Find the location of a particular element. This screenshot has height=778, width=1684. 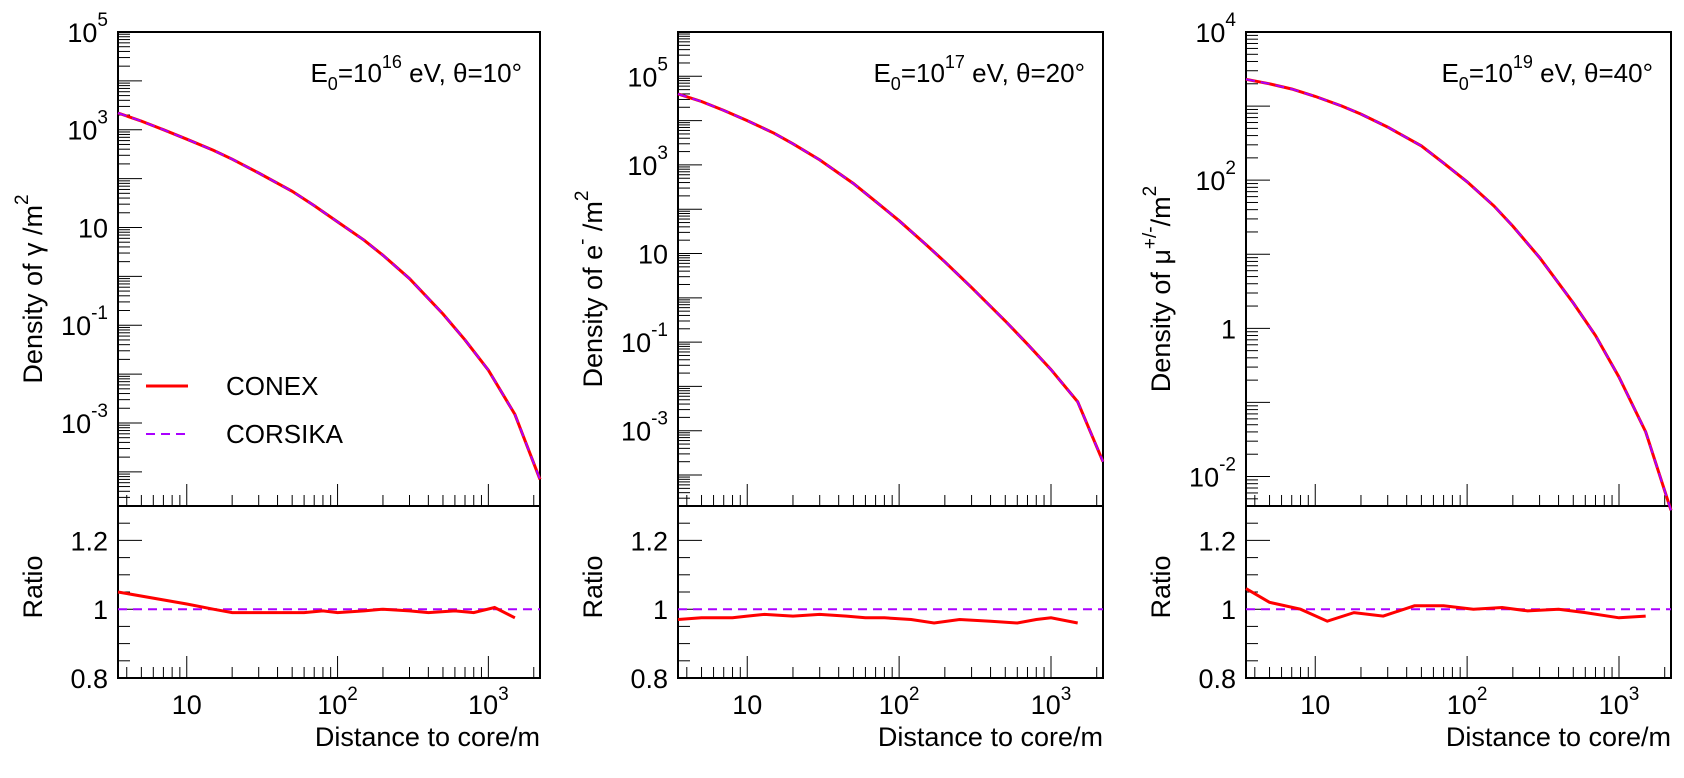

y-tick-label: 10² is located at coordinates (1215, 177).